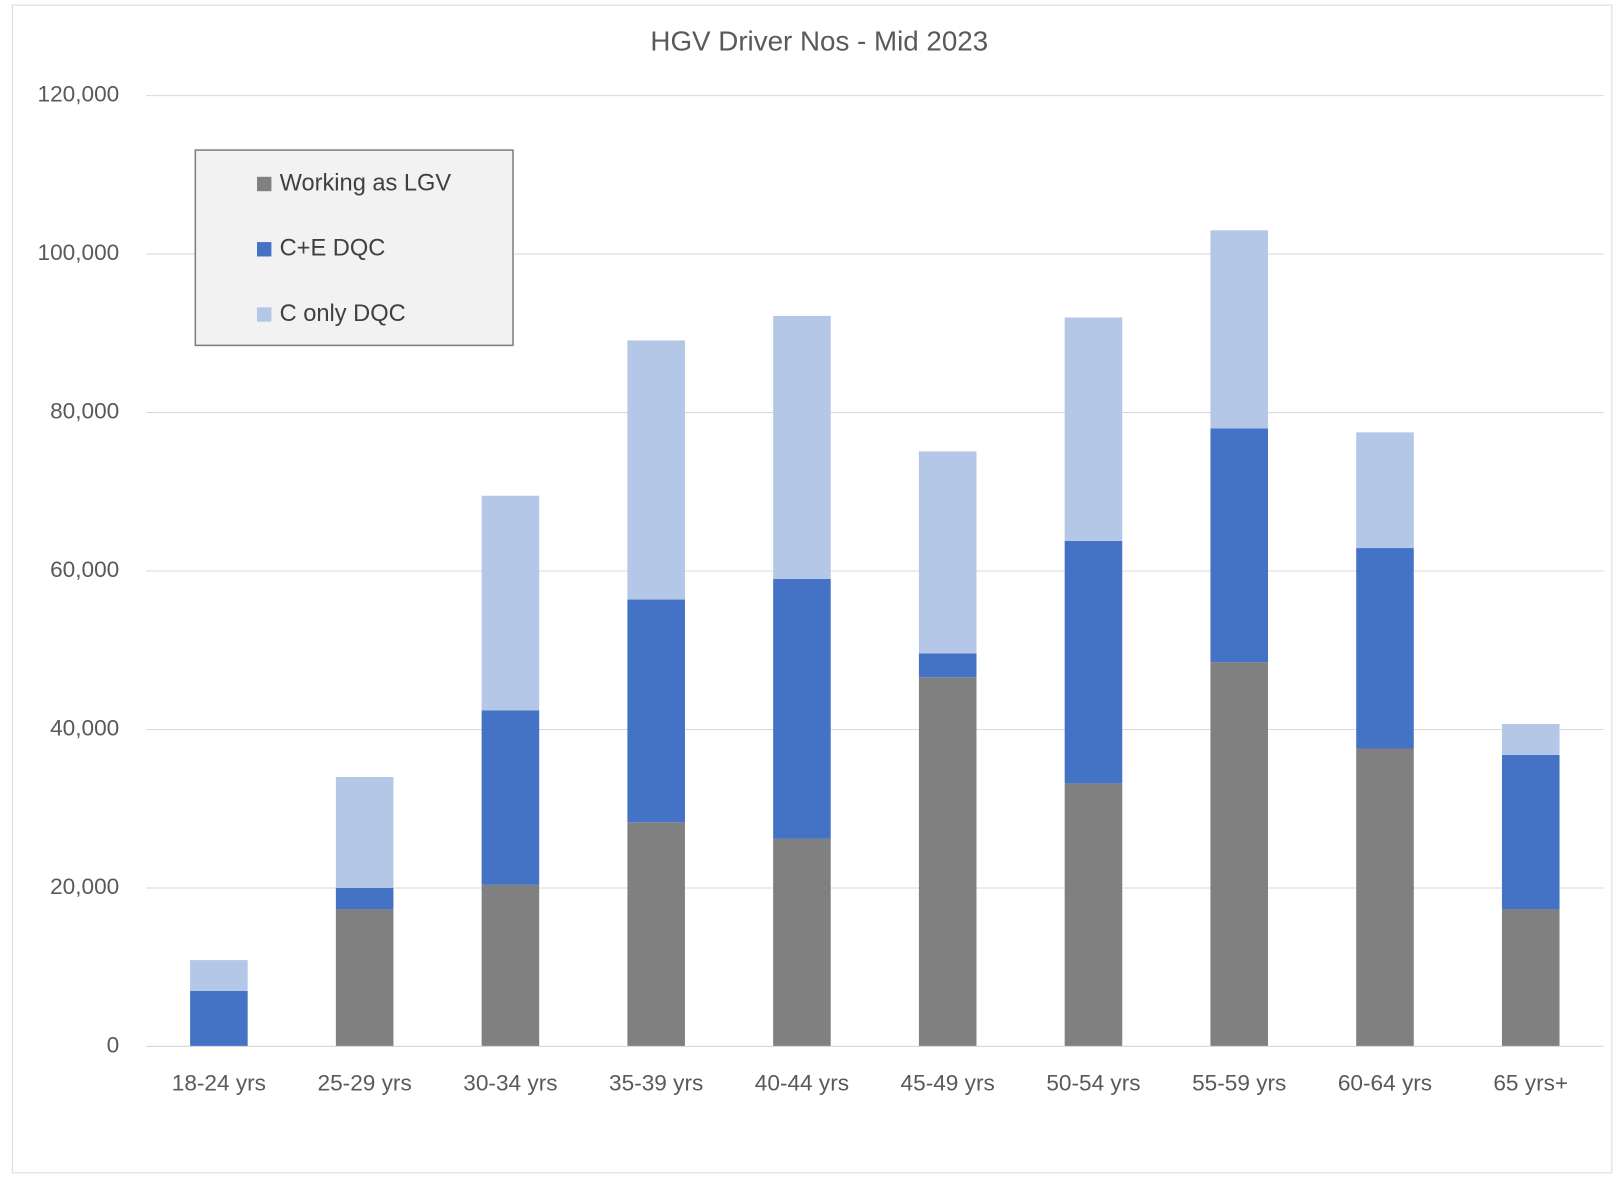 The image size is (1616, 1177). I want to click on y-tick-label: 120,000, so click(79, 94).